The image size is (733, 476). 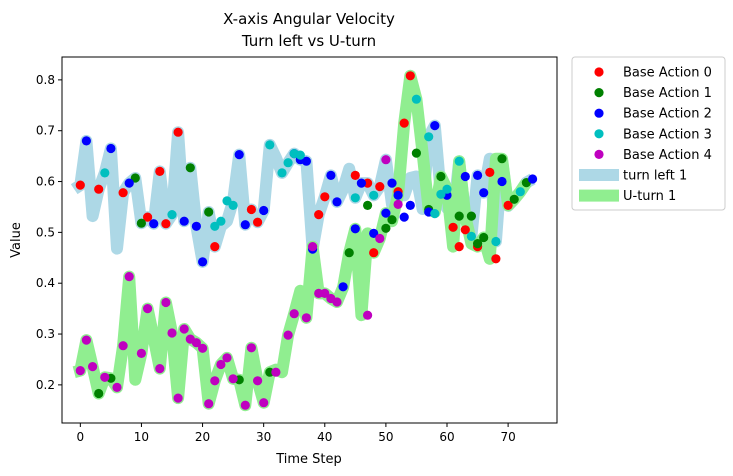 What do you see at coordinates (309, 19) in the screenshot?
I see `chart-title: X-axis Angular Velocity` at bounding box center [309, 19].